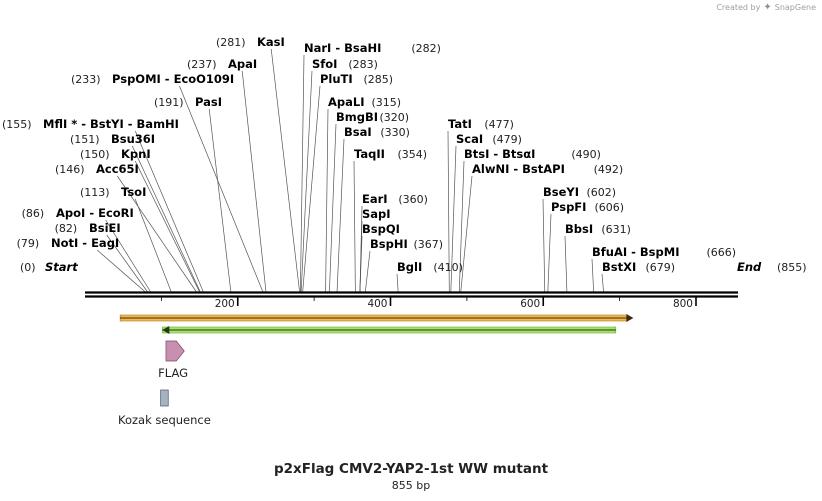 The height and width of the screenshot is (501, 822). I want to click on site-name-bstxi-32: BstXI, so click(619, 267).